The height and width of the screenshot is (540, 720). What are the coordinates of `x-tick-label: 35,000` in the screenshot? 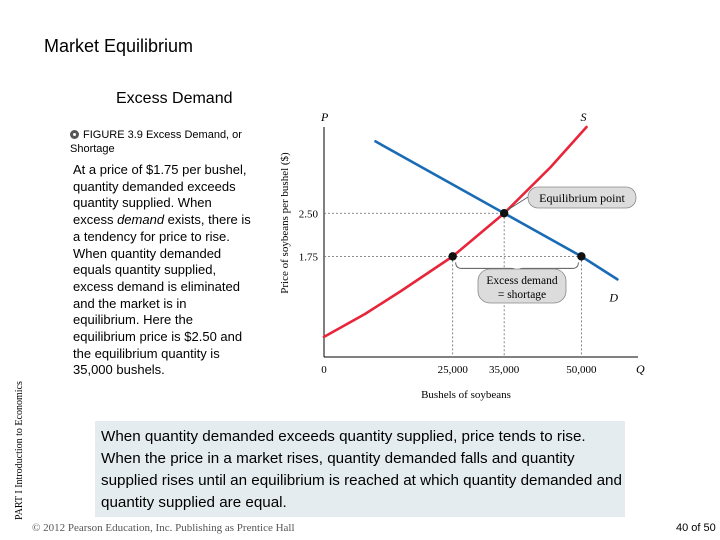 It's located at (504, 370).